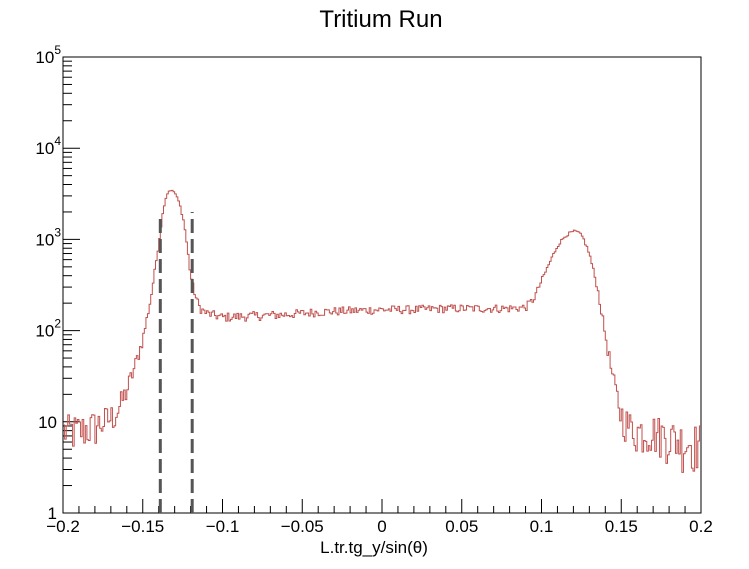 The height and width of the screenshot is (569, 749). What do you see at coordinates (48, 329) in the screenshot?
I see `y-tick-label: 10²` at bounding box center [48, 329].